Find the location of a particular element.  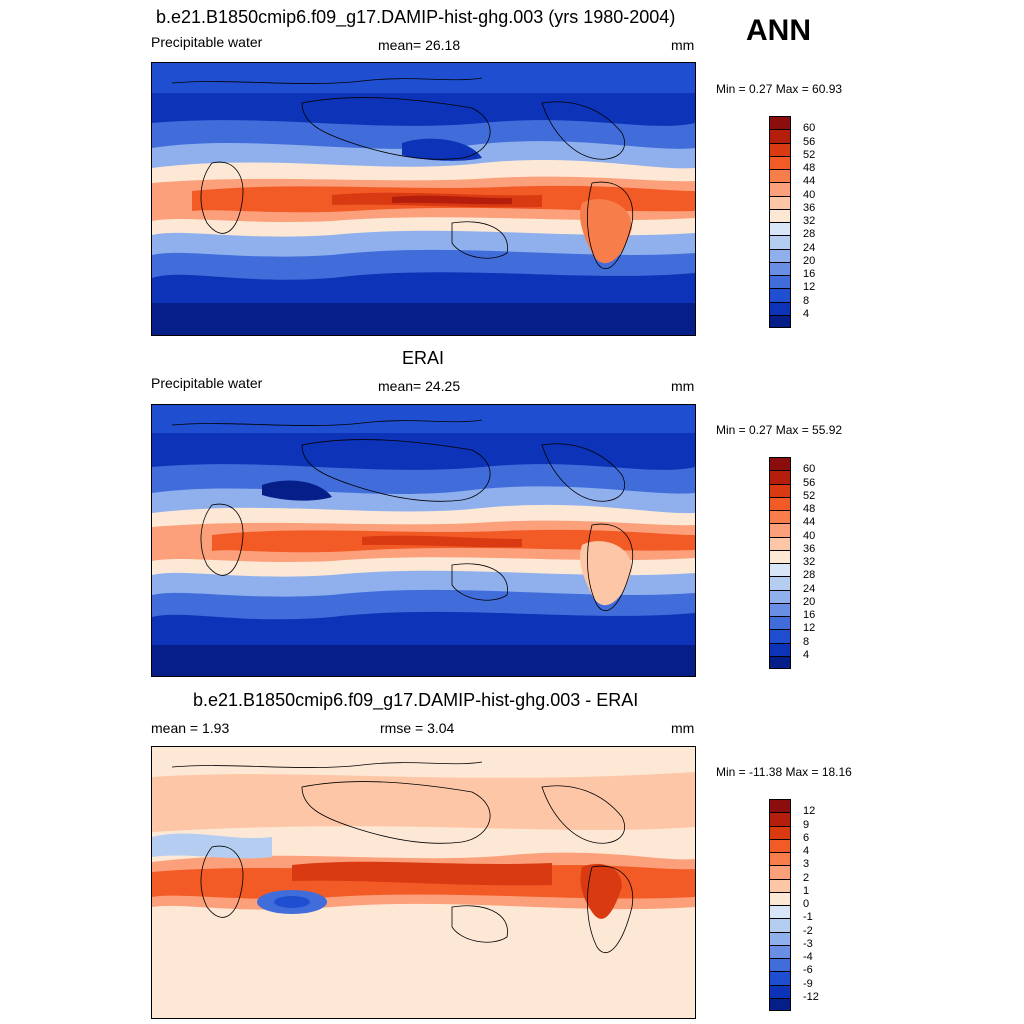

panel3-colorbar: 12 9 6 4 3 2 1 0 -1 -2 -3 -4 -6 -9 -12 is located at coordinates (794, 905).